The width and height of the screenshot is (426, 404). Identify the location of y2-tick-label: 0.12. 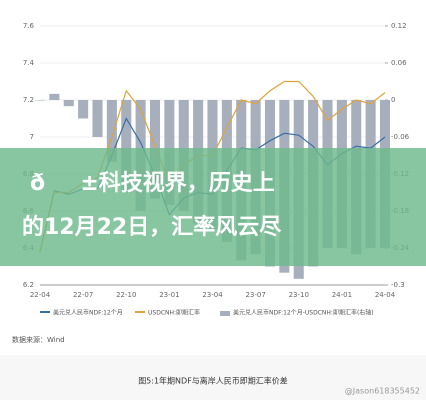
(399, 26).